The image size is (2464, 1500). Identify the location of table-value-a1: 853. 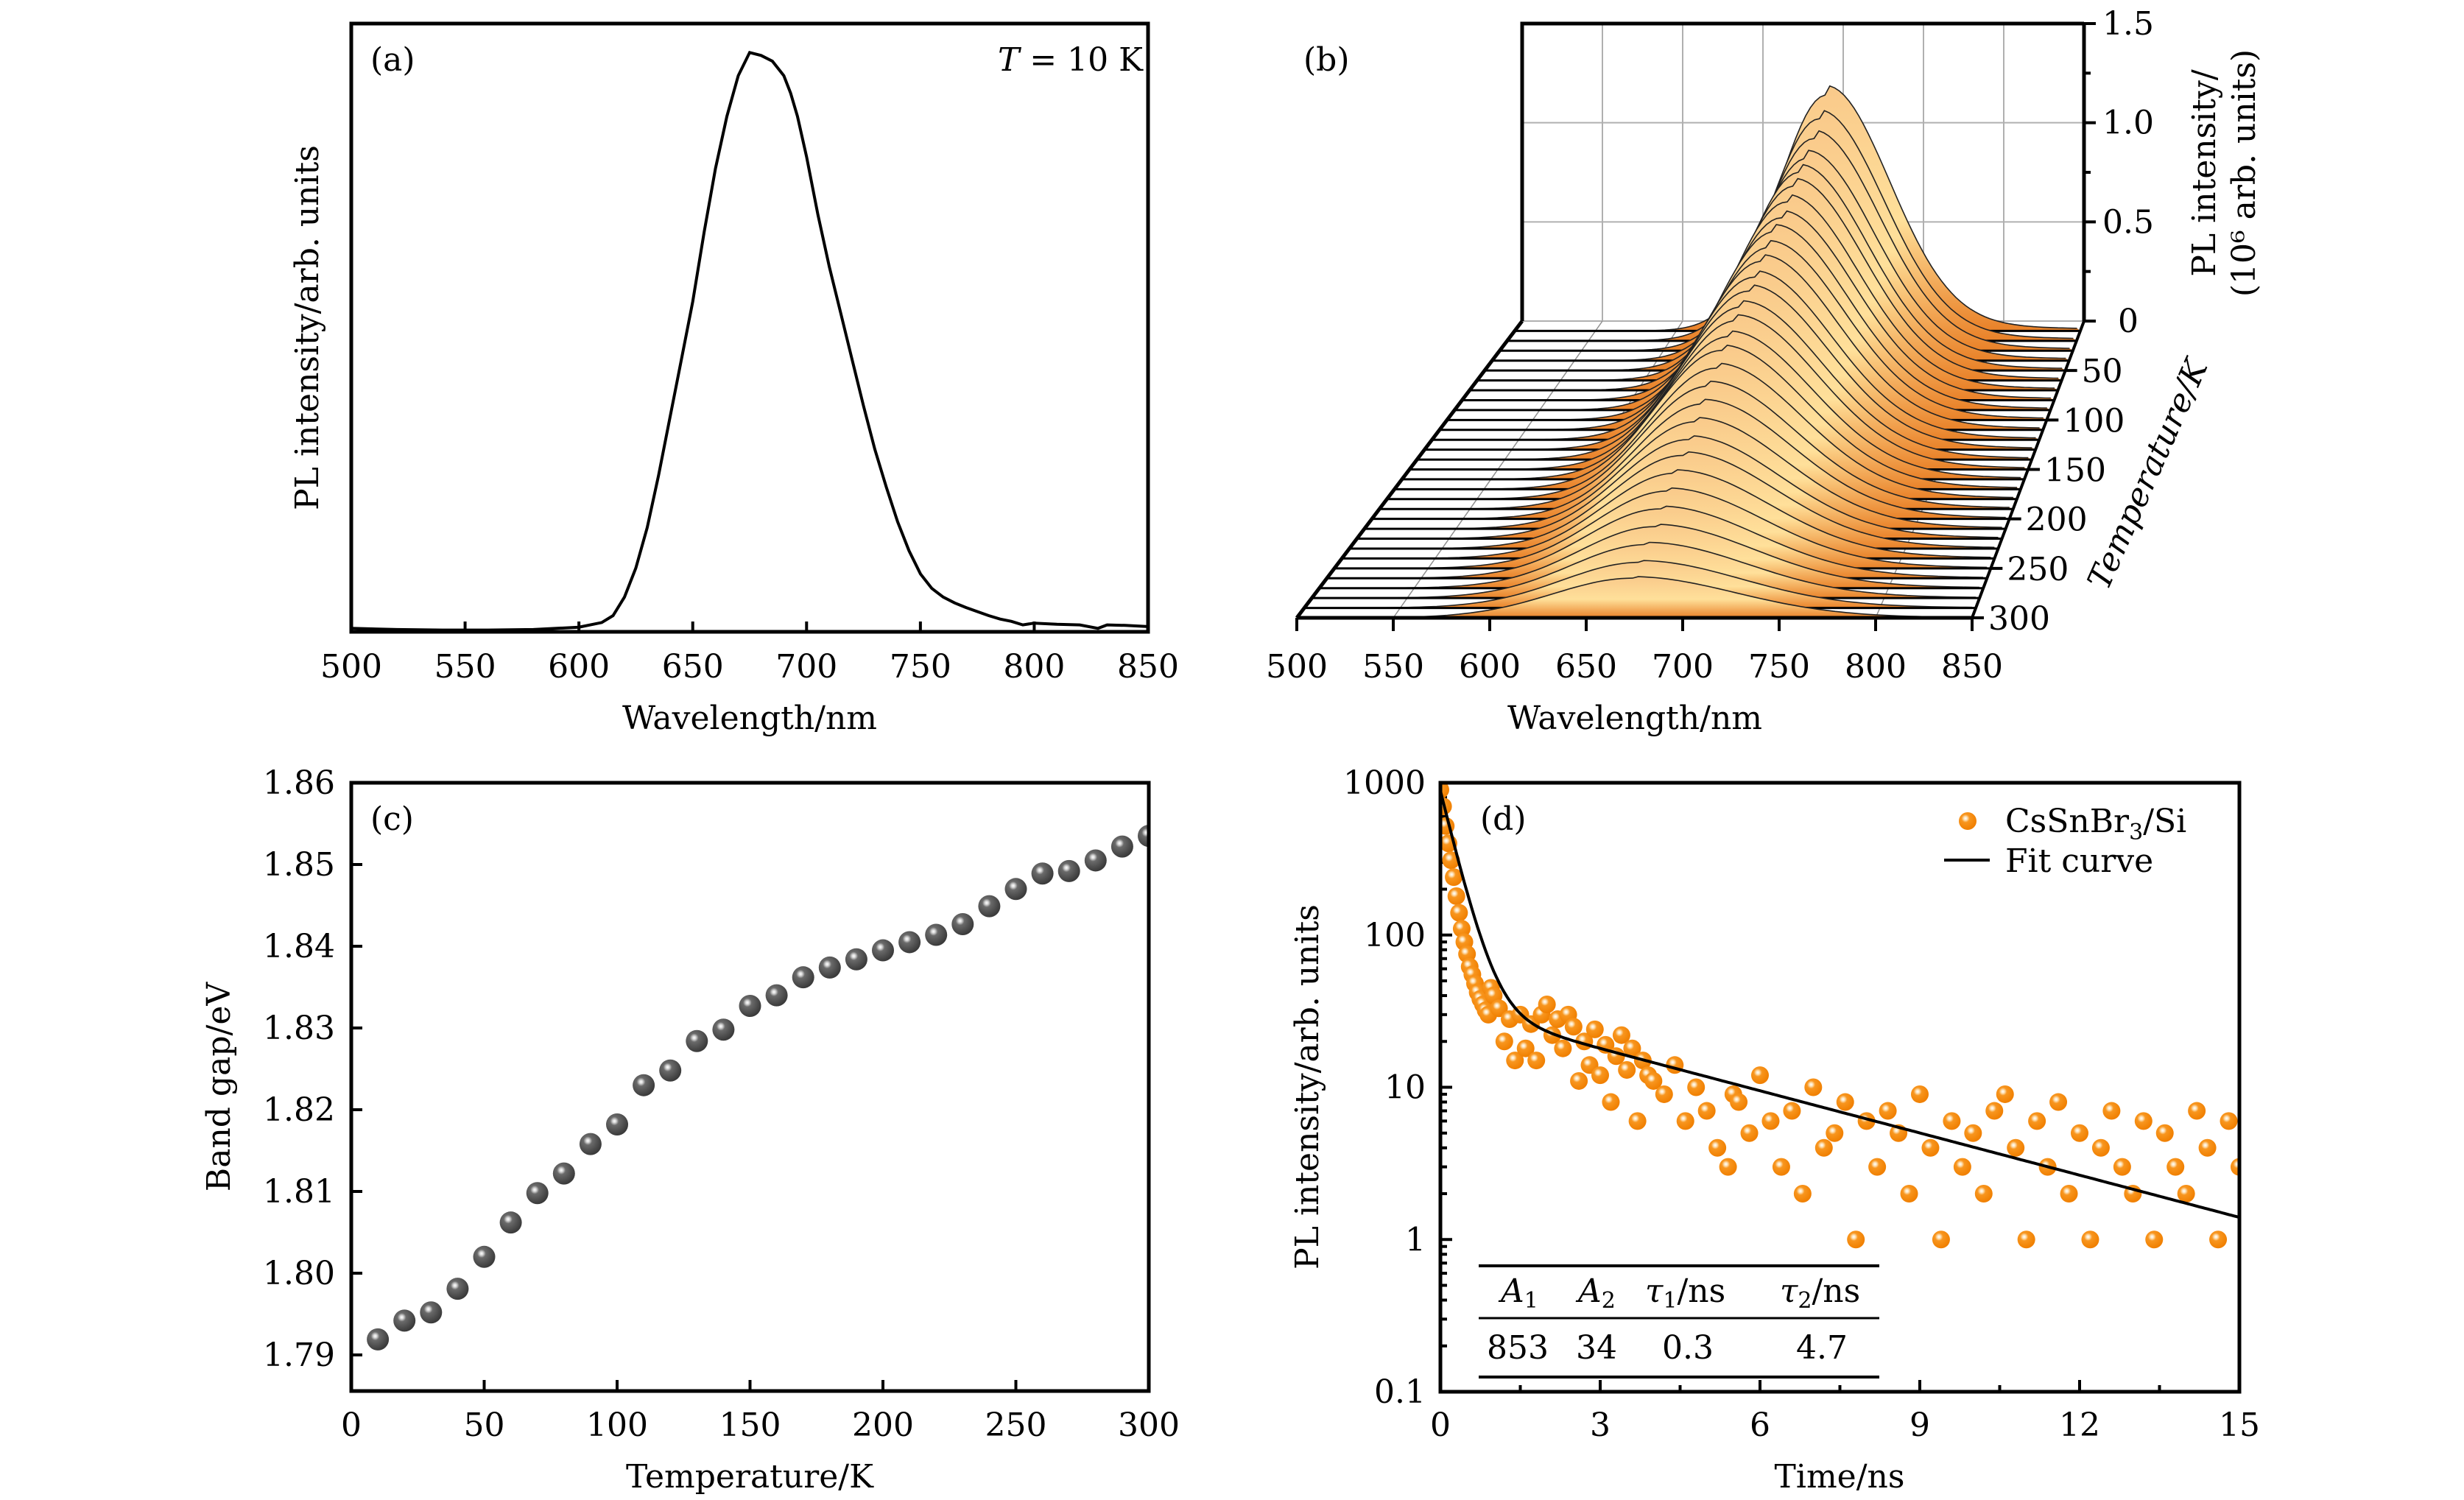
(1518, 1348).